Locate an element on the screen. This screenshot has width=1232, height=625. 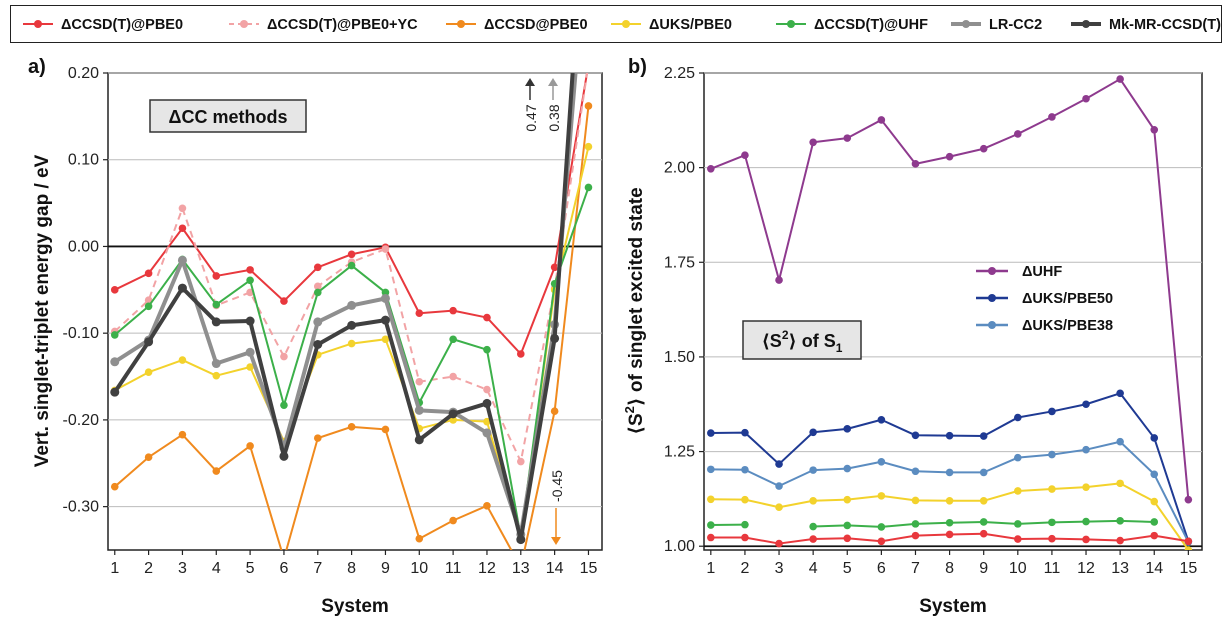
arrow-up-038-label: 0.38 is located at coordinates (554, 117).